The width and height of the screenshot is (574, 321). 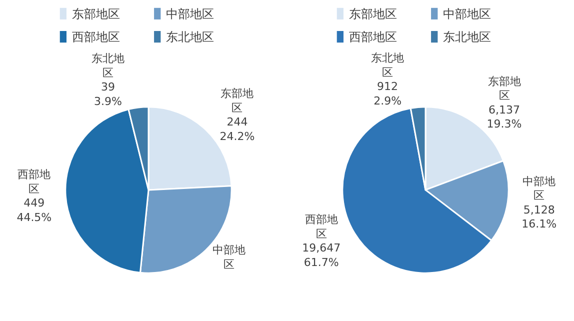 I want to click on data-label: 6,137 19.3%, so click(x=504, y=117).